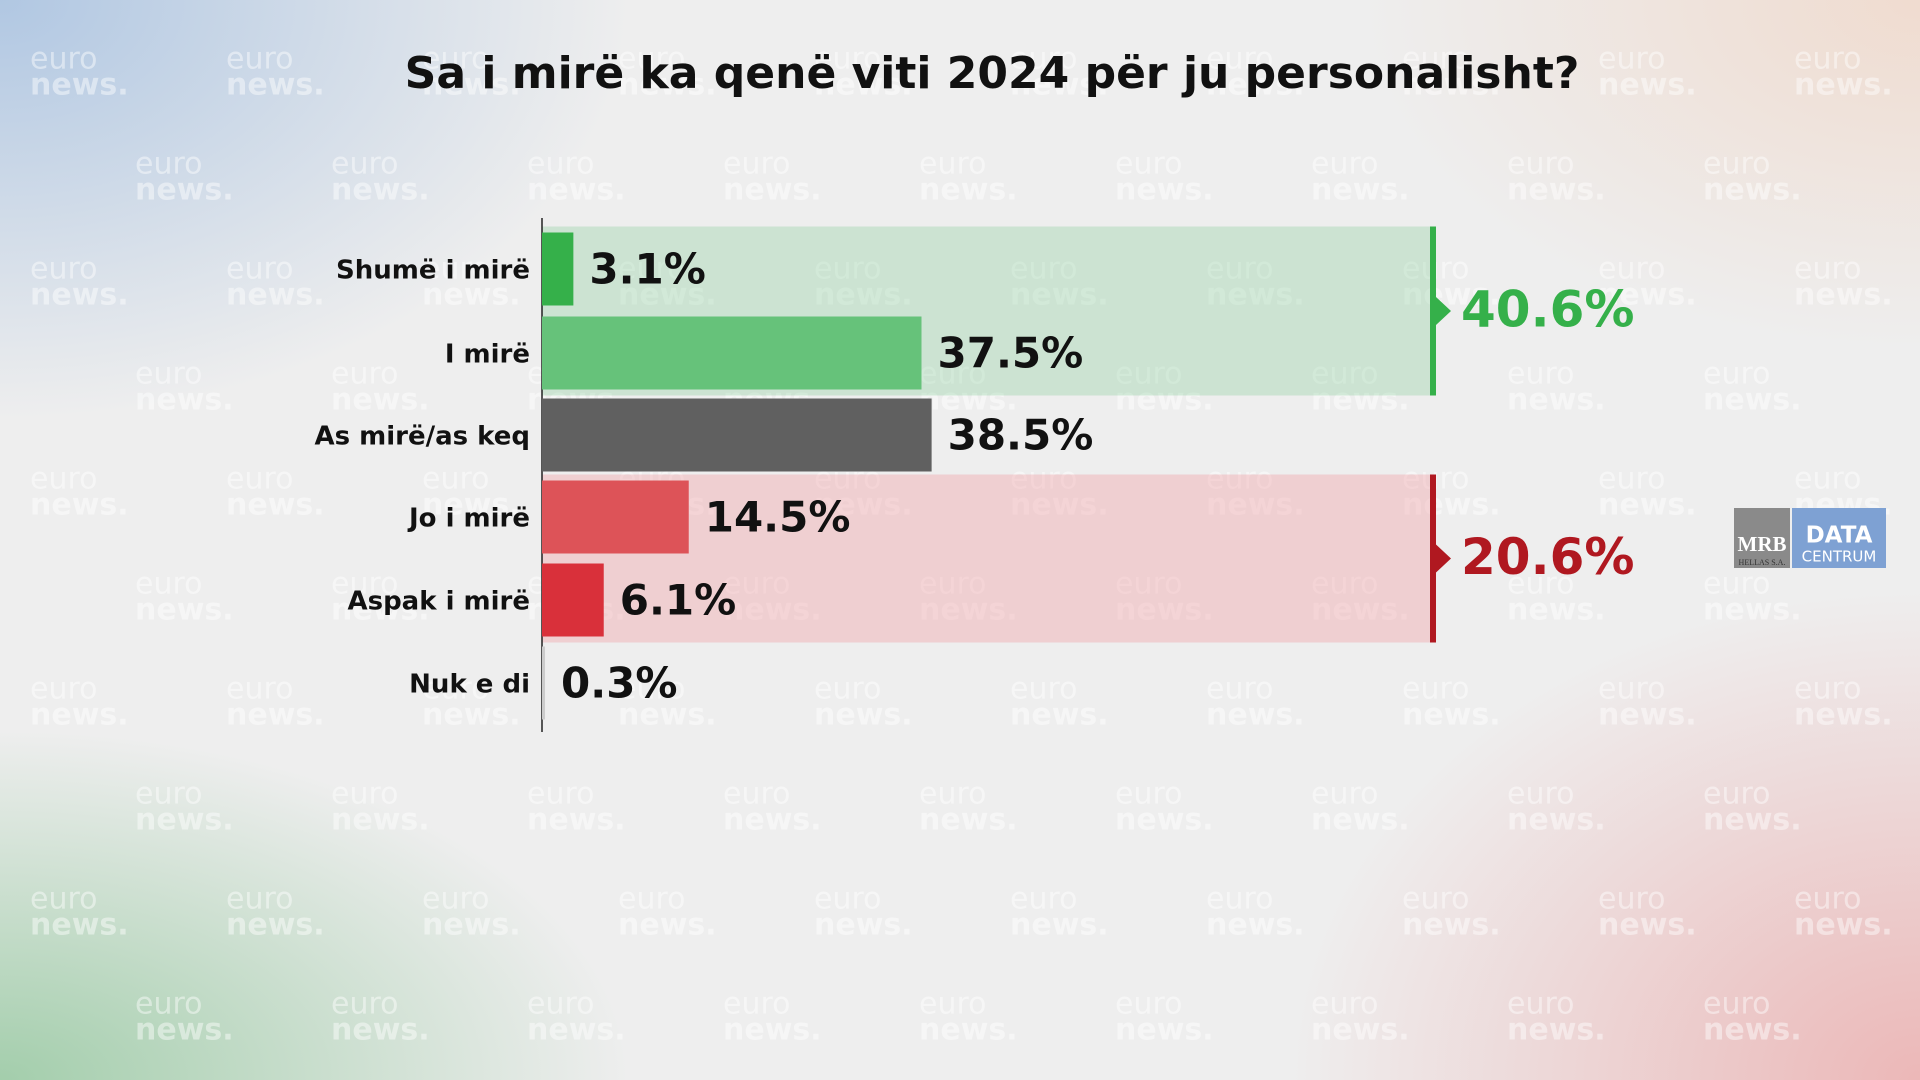  Describe the element at coordinates (468, 519) in the screenshot. I see `category-label: Jo i mirë` at that location.